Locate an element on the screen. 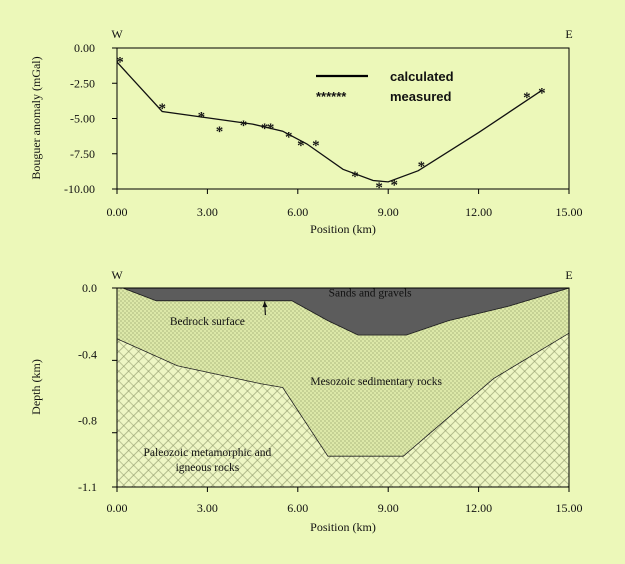 The height and width of the screenshot is (564, 625). anomaly-xtick-label: 0.00 is located at coordinates (117, 212).